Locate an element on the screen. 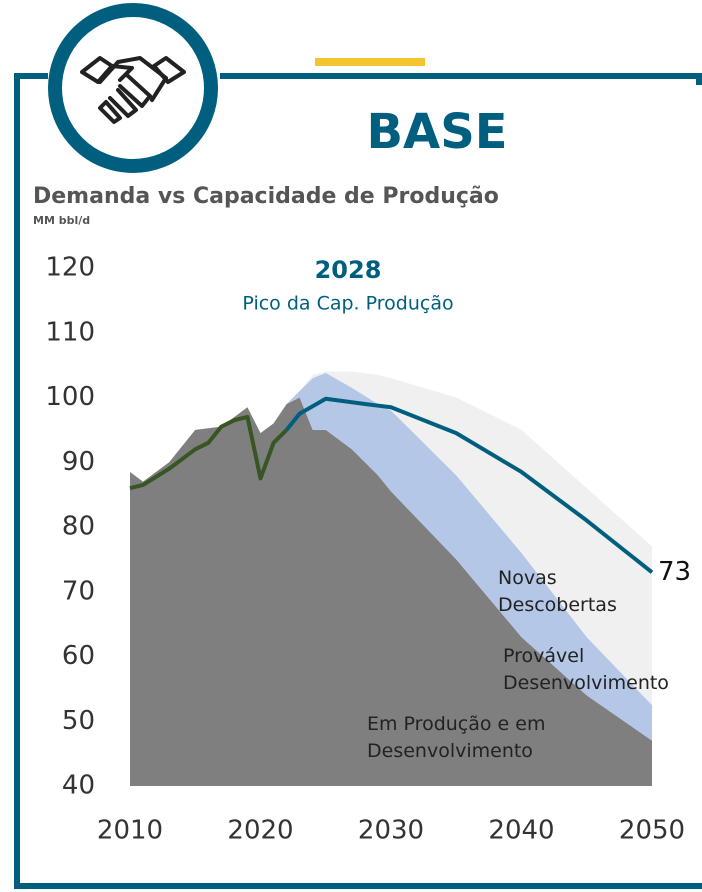 Image resolution: width=702 pixels, height=892 pixels. x-tick-label: 2030 is located at coordinates (391, 831).